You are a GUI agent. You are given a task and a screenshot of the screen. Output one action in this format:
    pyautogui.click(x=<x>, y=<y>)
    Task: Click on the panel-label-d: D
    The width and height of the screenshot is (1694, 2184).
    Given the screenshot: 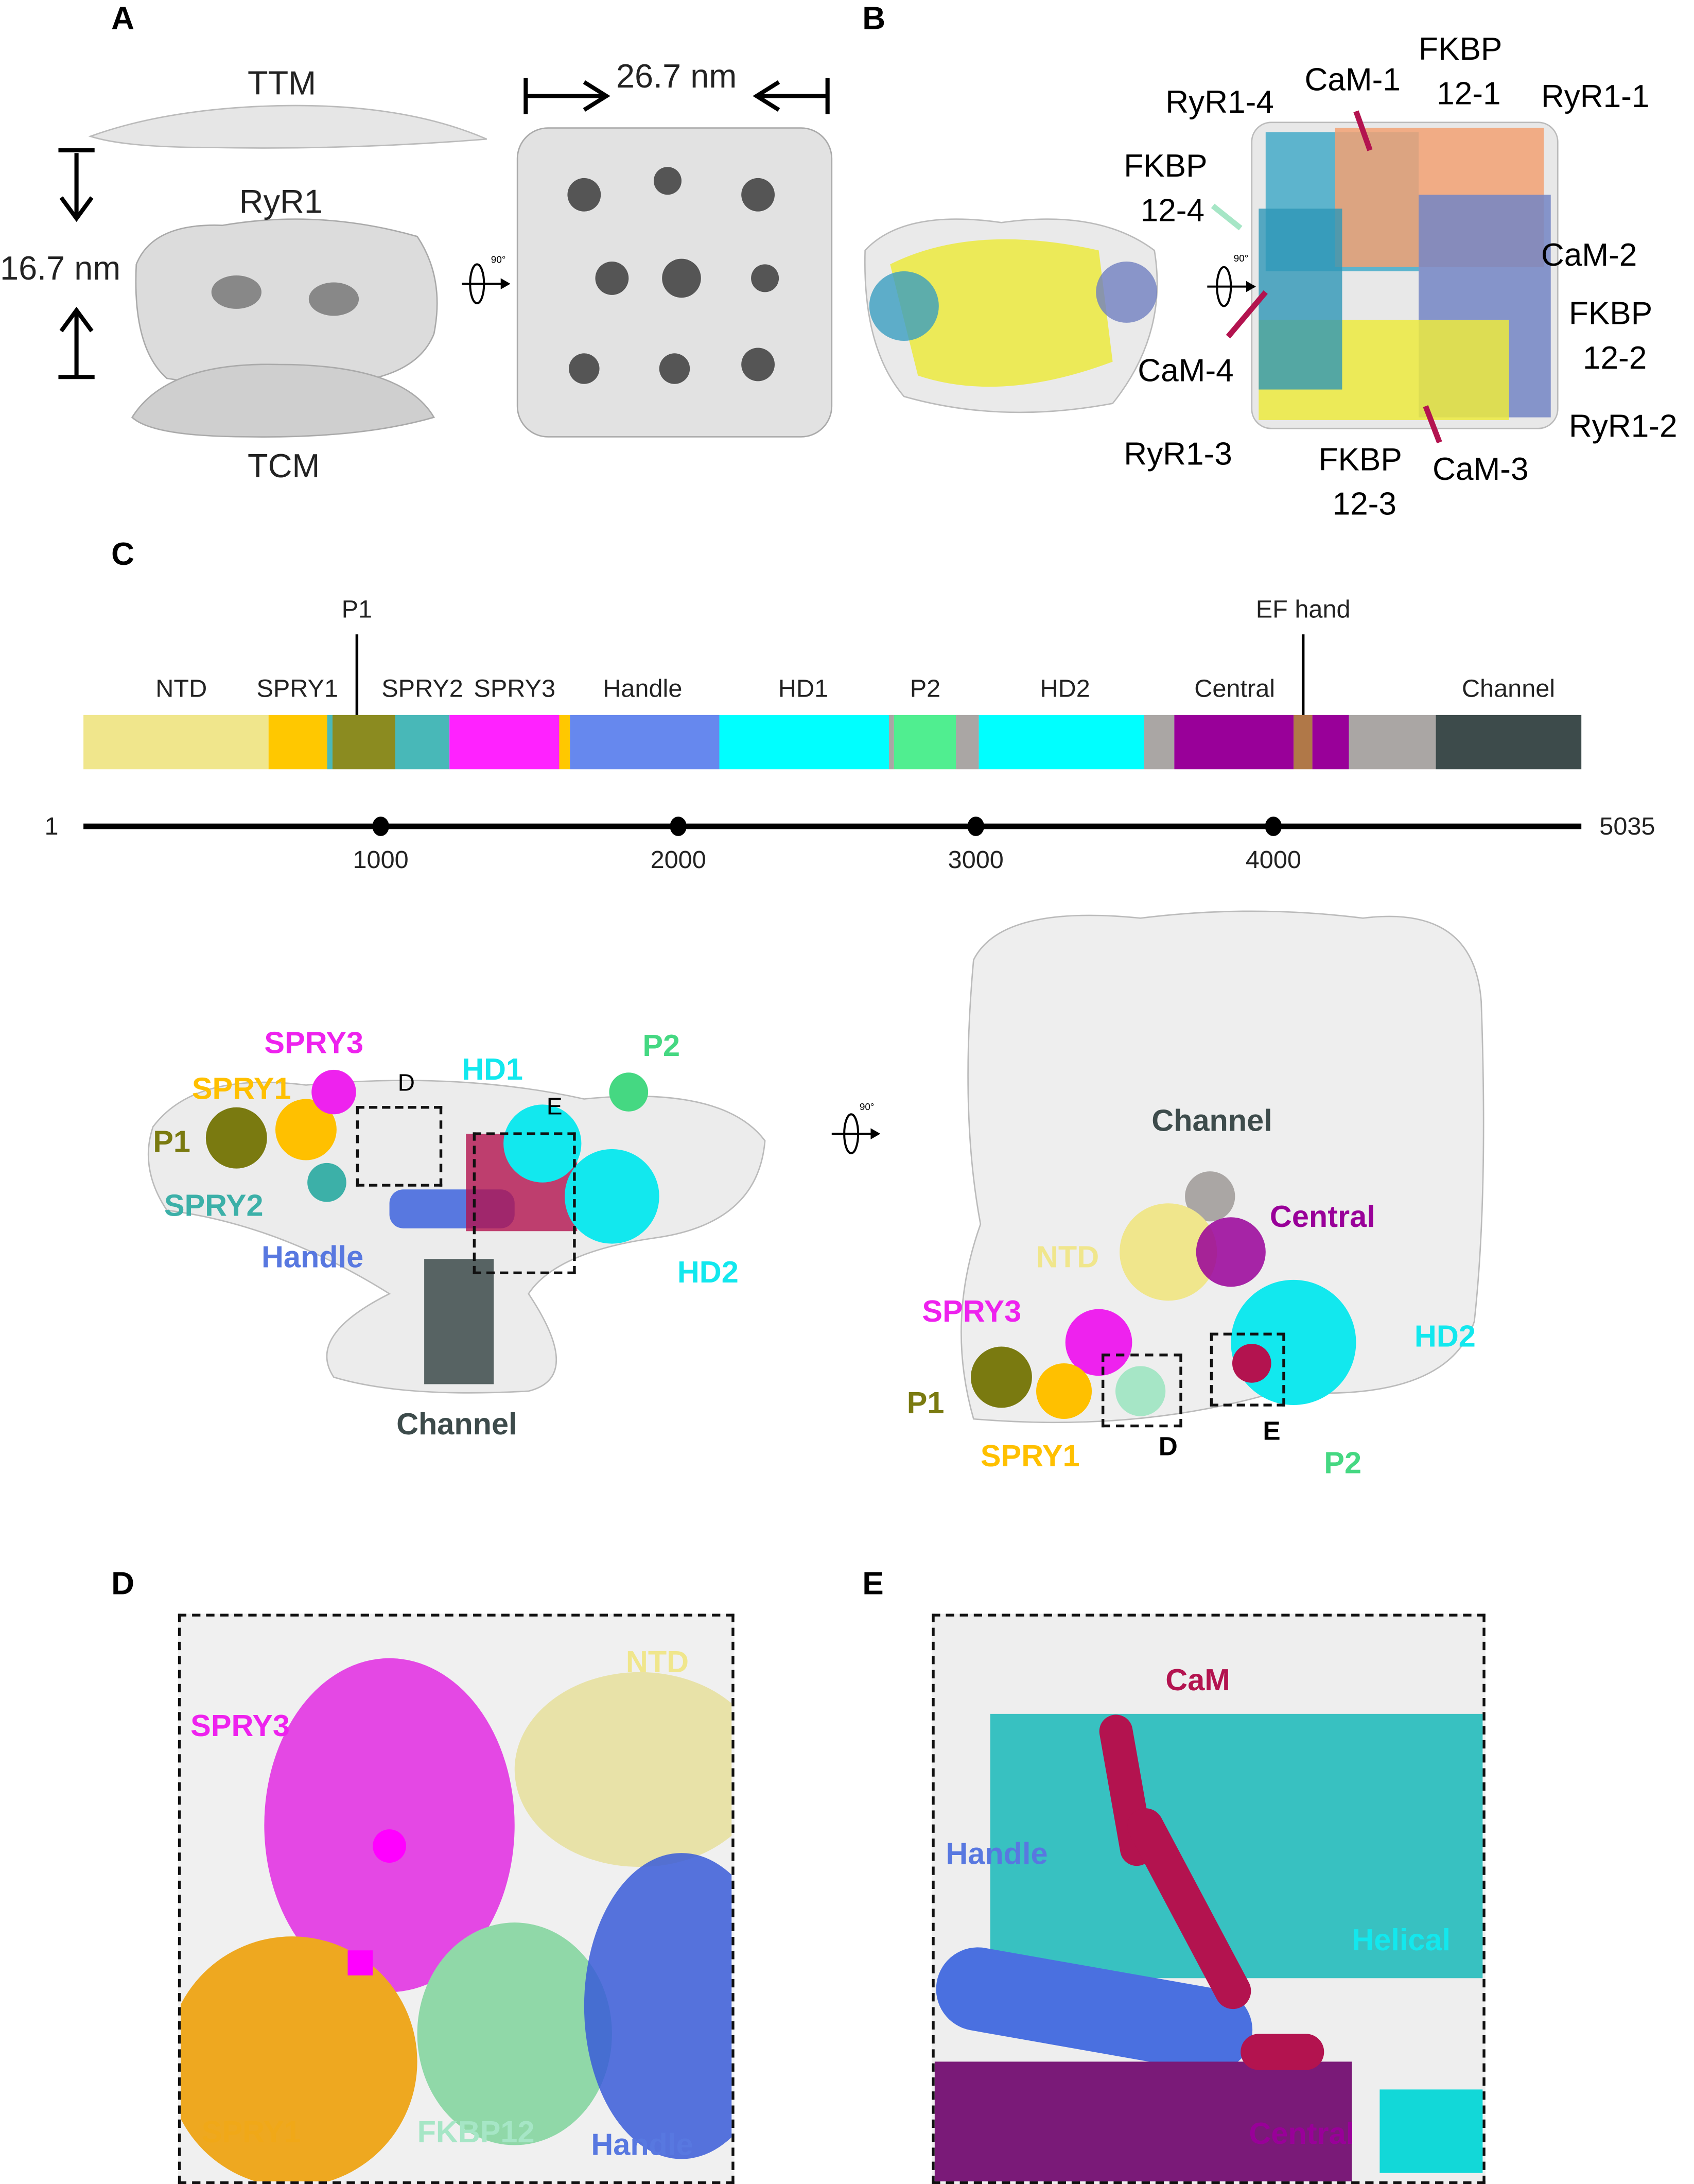 What is the action you would take?
    pyautogui.click(x=123, y=1584)
    